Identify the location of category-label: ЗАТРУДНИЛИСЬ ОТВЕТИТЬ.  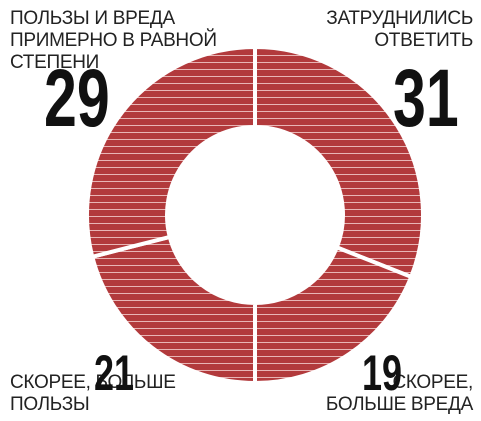
(399, 29).